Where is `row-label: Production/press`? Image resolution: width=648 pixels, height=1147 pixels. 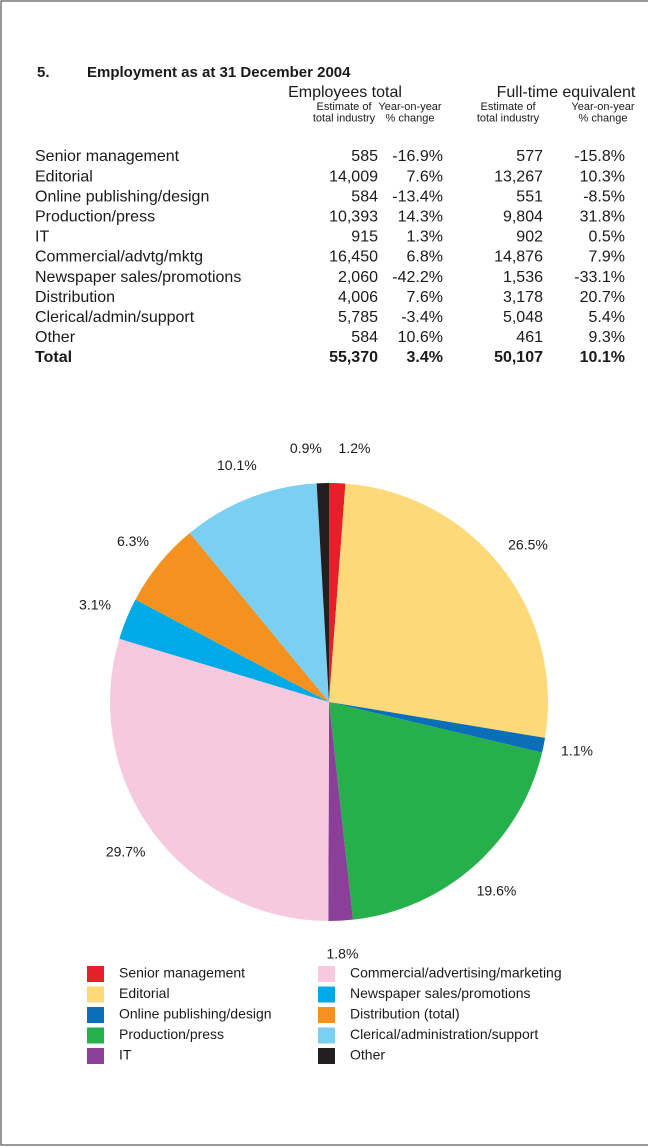
row-label: Production/press is located at coordinates (95, 217).